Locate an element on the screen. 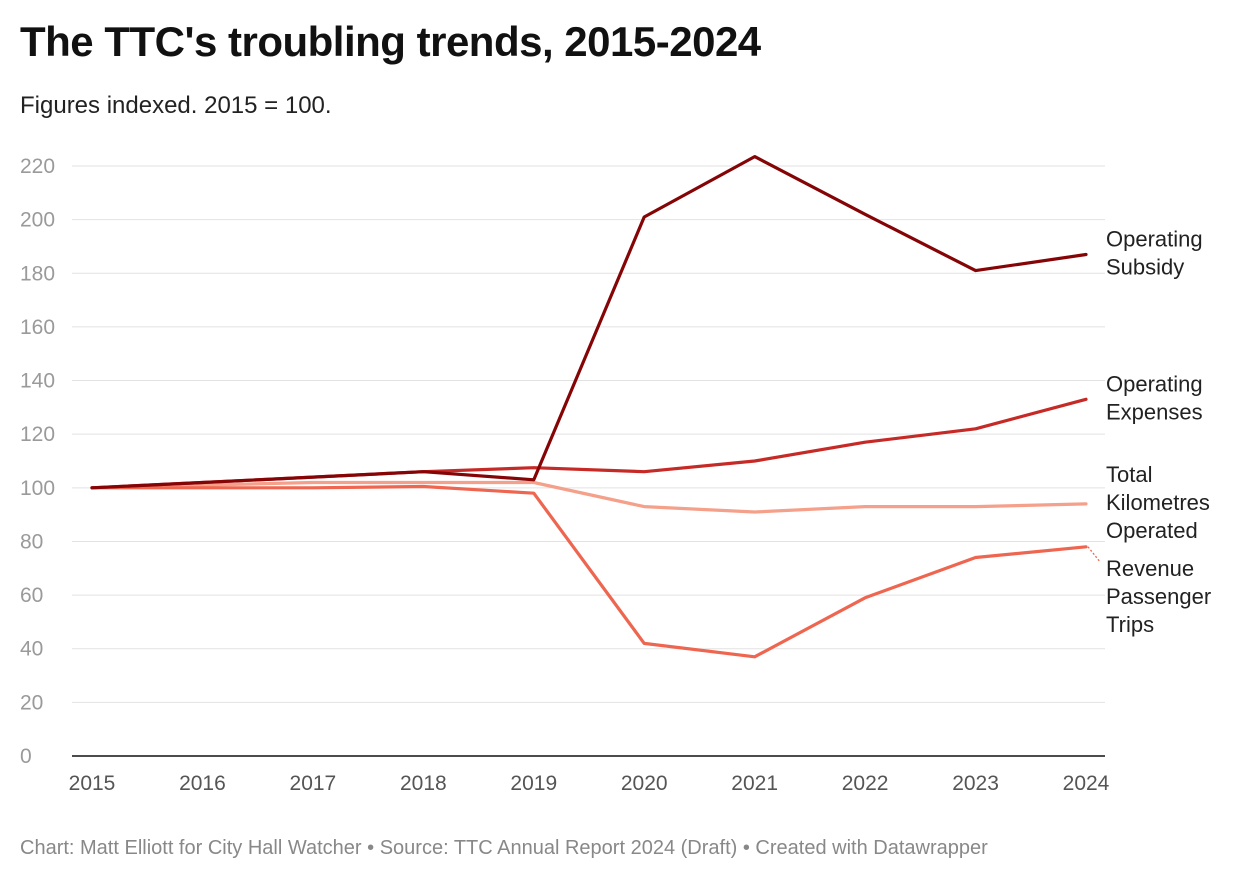 This screenshot has height=882, width=1240. y-tick-label: 120 is located at coordinates (37, 434).